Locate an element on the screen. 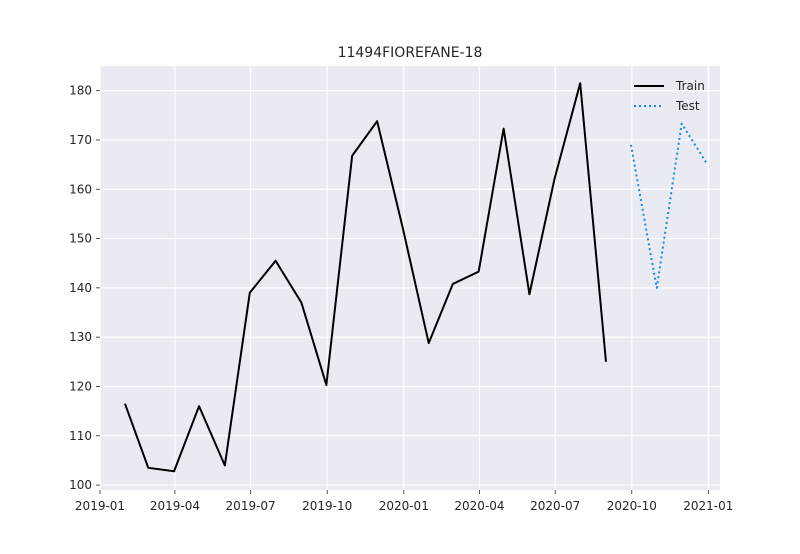  y-tick-label: 140 is located at coordinates (80, 288).